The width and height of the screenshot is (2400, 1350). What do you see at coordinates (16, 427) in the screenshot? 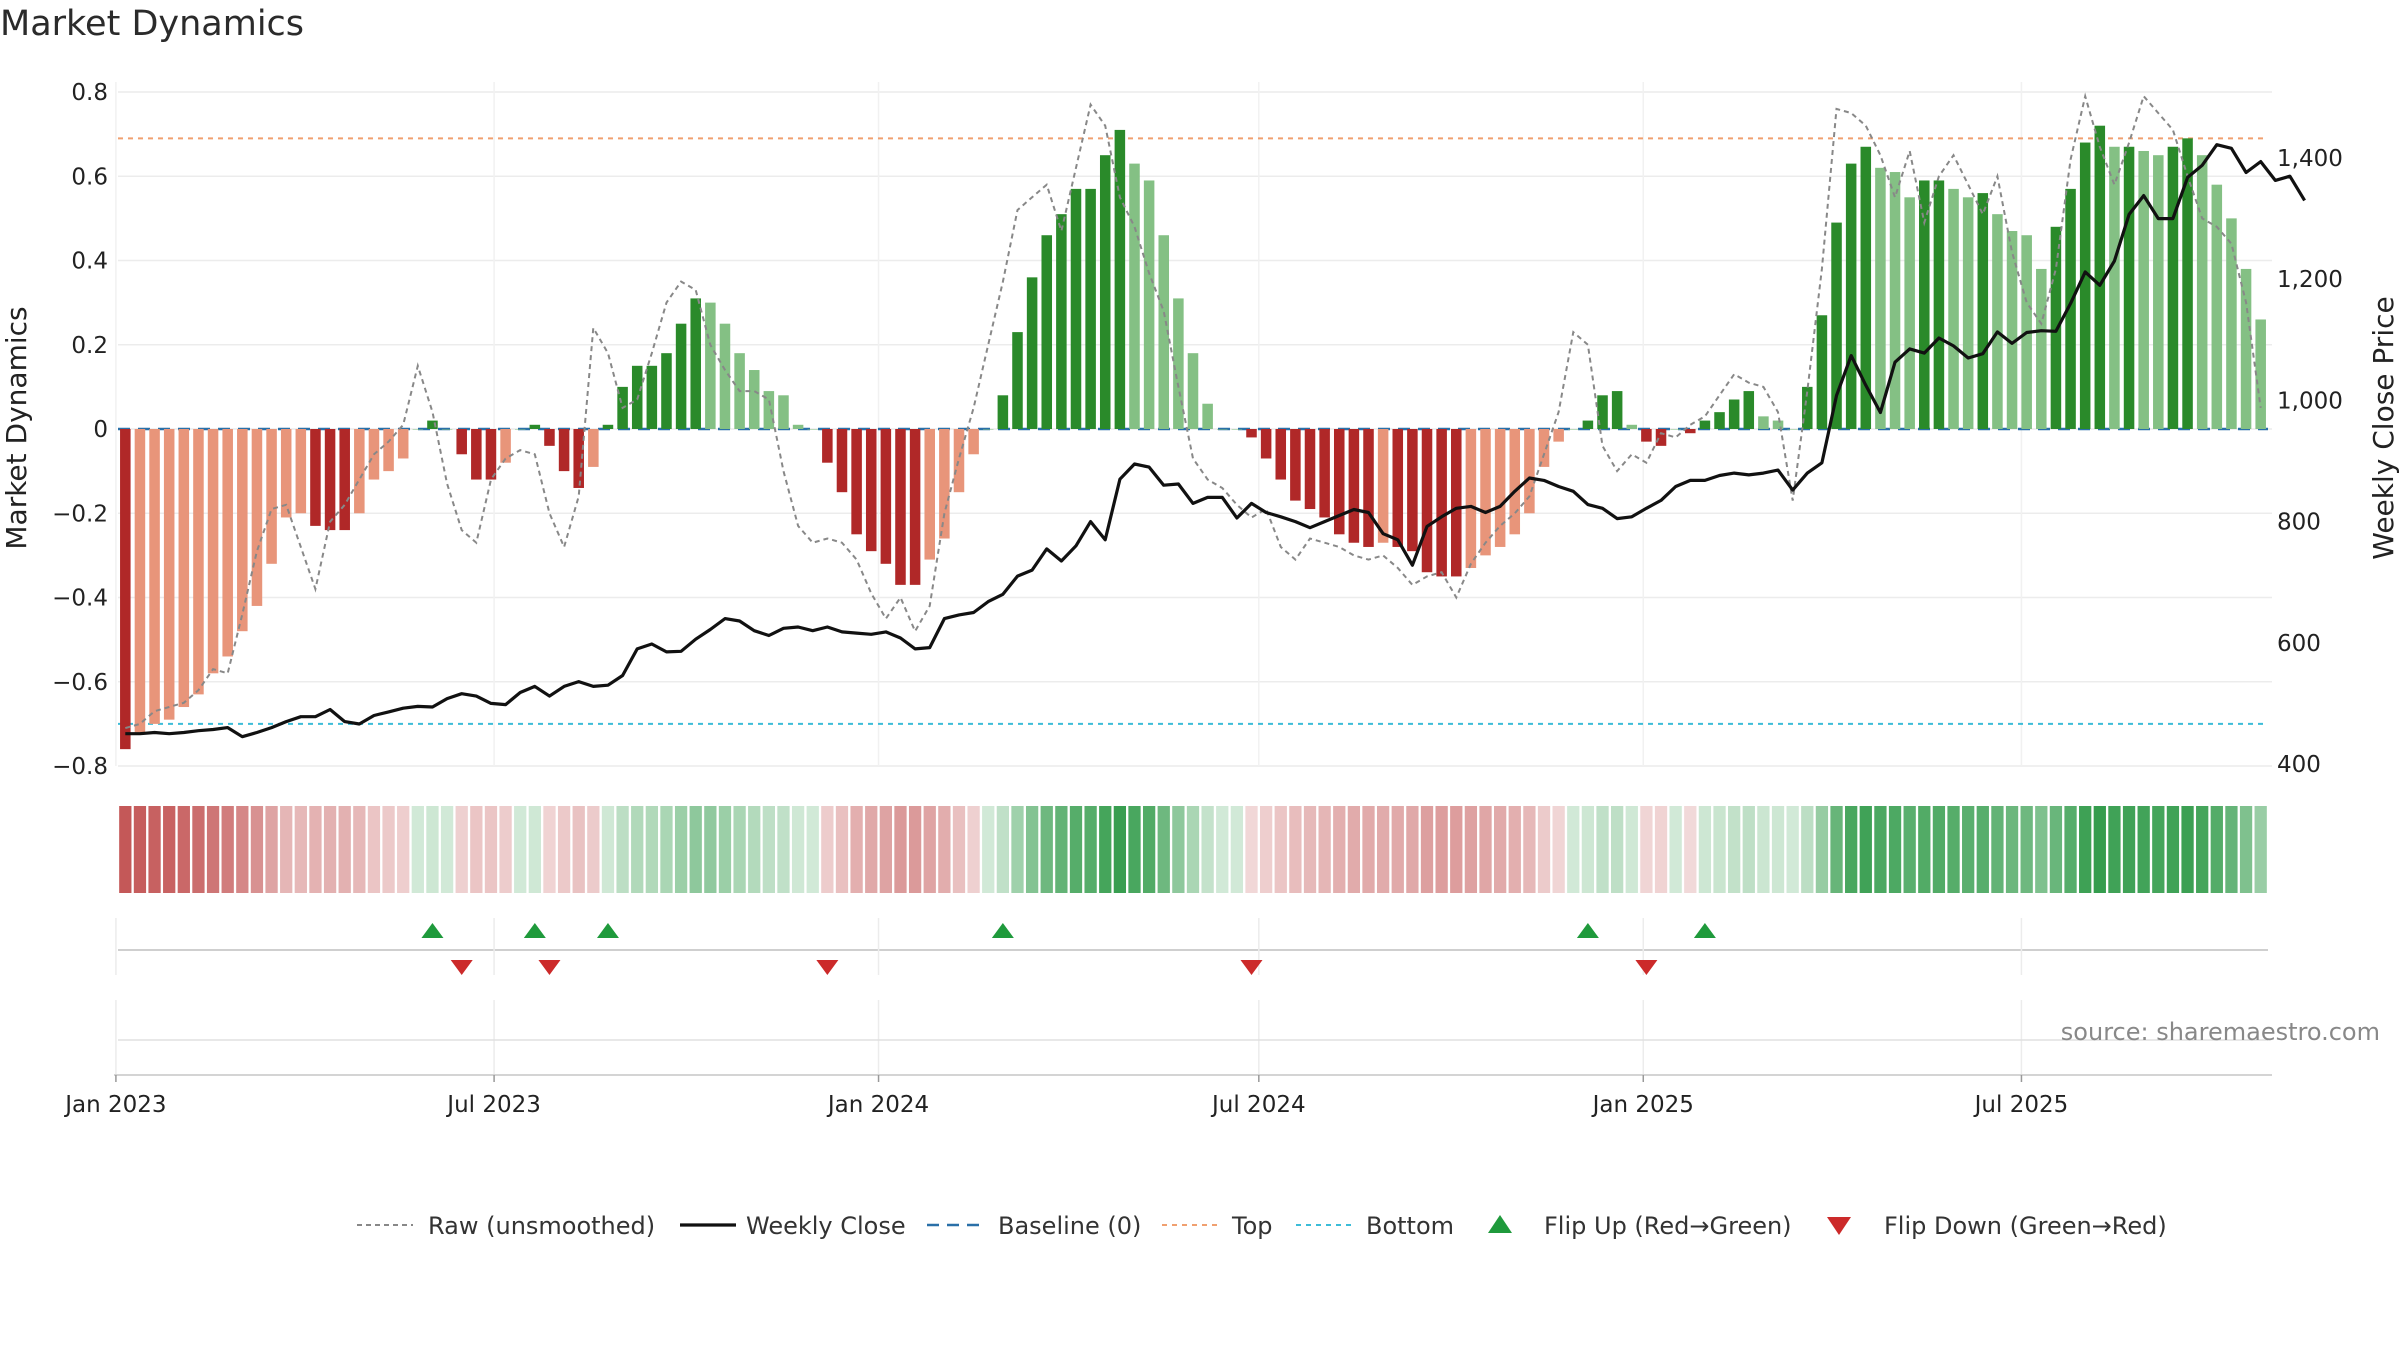
I see `left-axis-label: Market Dynamics` at bounding box center [16, 427].